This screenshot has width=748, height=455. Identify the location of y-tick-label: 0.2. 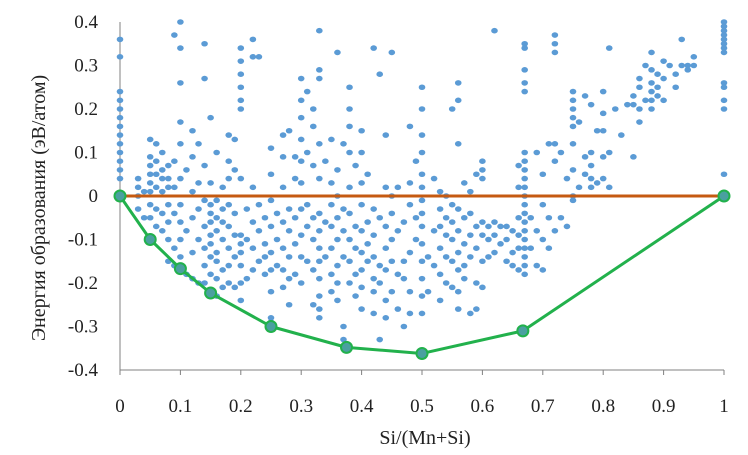
(86, 109).